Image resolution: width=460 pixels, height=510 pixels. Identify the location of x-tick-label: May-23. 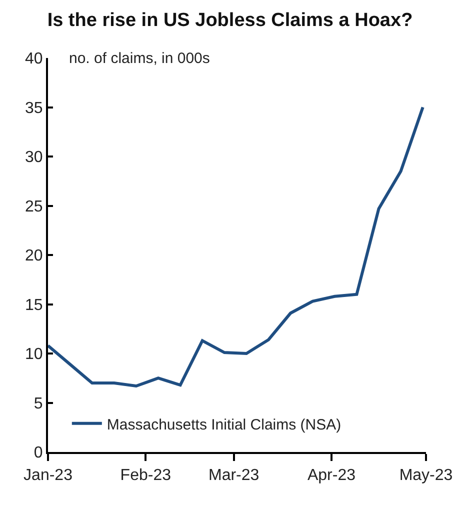
(426, 475).